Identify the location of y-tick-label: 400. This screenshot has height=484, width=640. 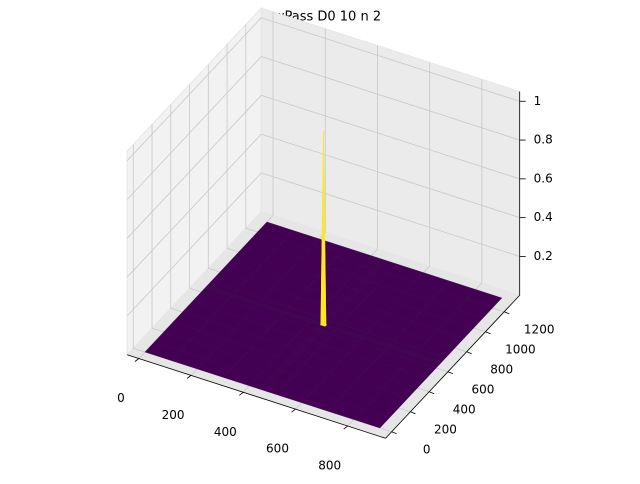
(464, 409).